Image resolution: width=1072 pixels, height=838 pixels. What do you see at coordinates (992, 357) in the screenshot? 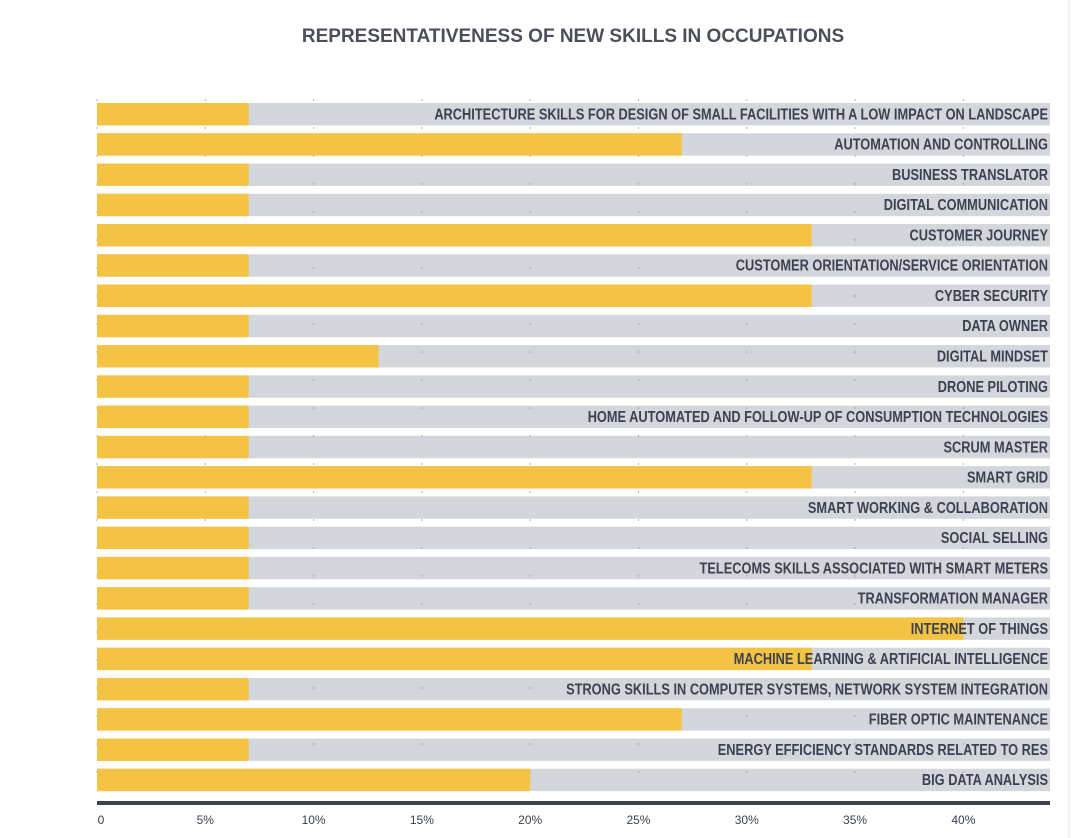
I see `category-label: DIGITAL MINDSET` at bounding box center [992, 357].